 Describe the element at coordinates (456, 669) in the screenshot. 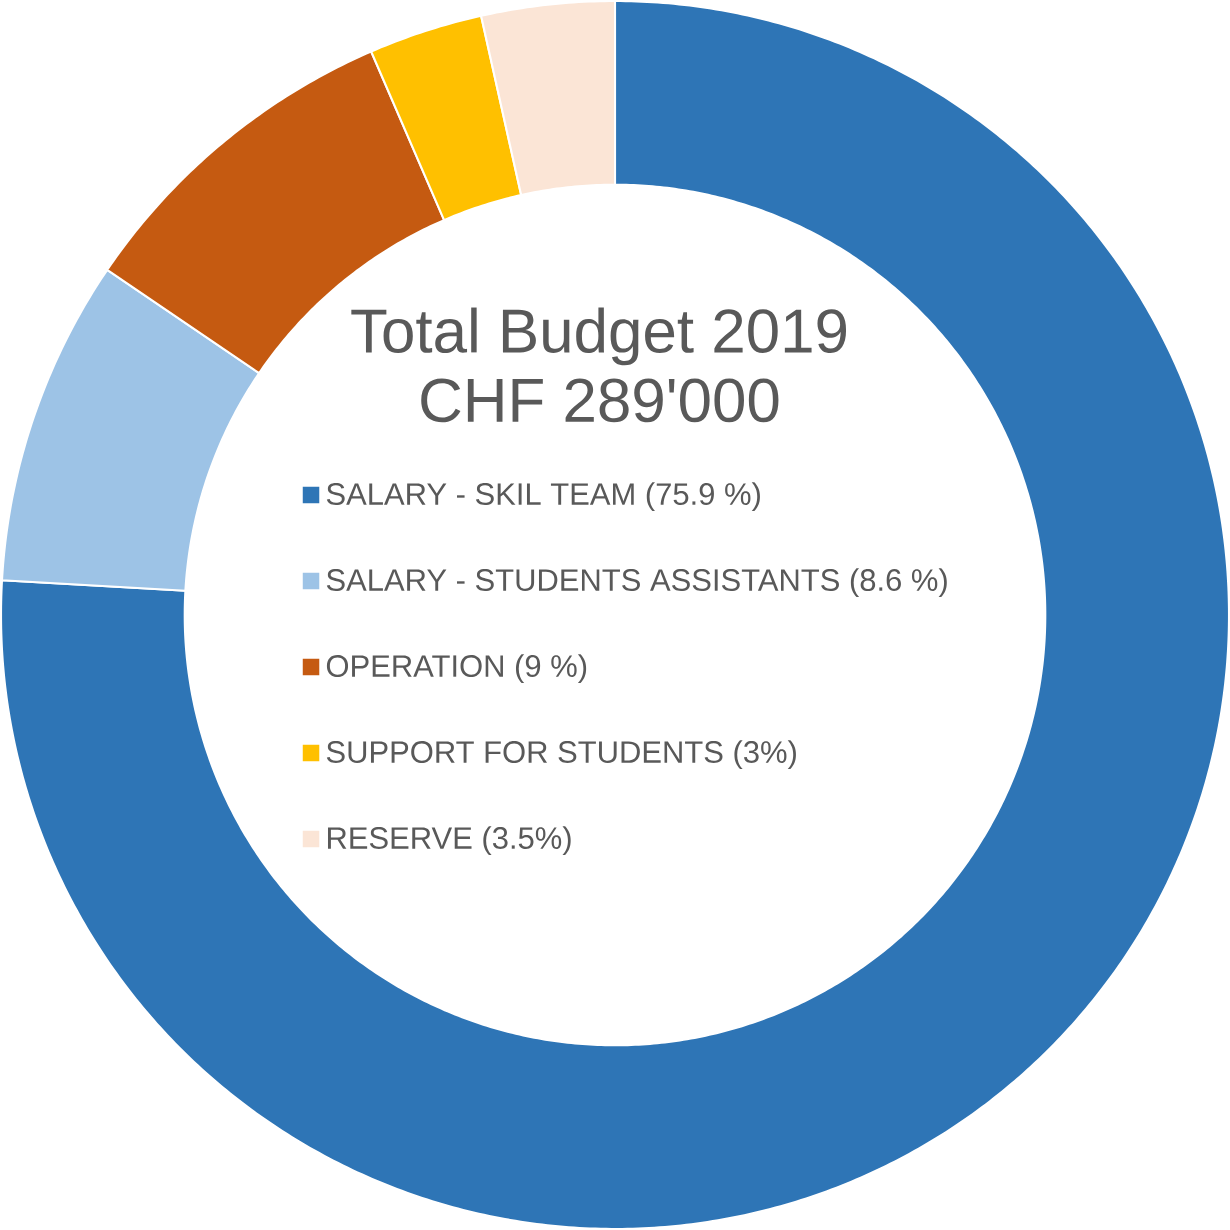

I see `legend-label: OPERATION (9 %)` at that location.